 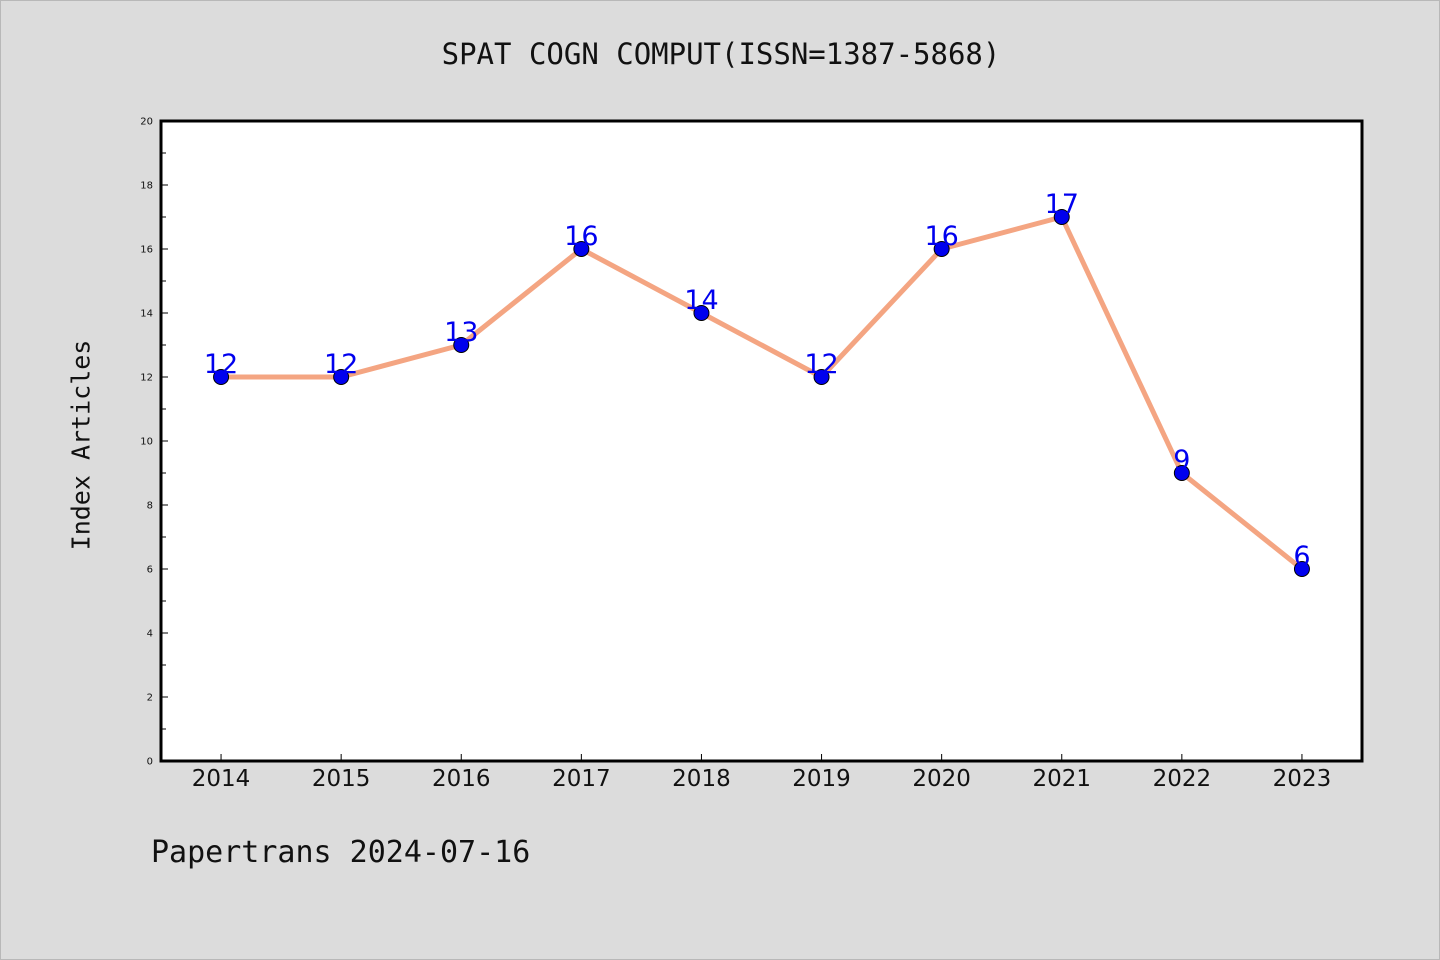 What do you see at coordinates (1302, 779) in the screenshot?
I see `x-tick-label: 2023` at bounding box center [1302, 779].